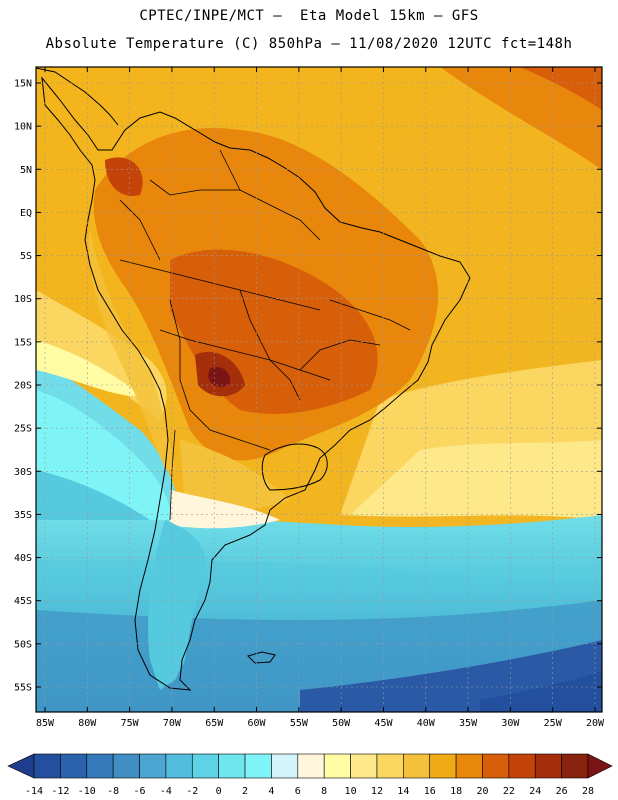  What do you see at coordinates (26, 170) in the screenshot?
I see `lat-label: 5N` at bounding box center [26, 170].